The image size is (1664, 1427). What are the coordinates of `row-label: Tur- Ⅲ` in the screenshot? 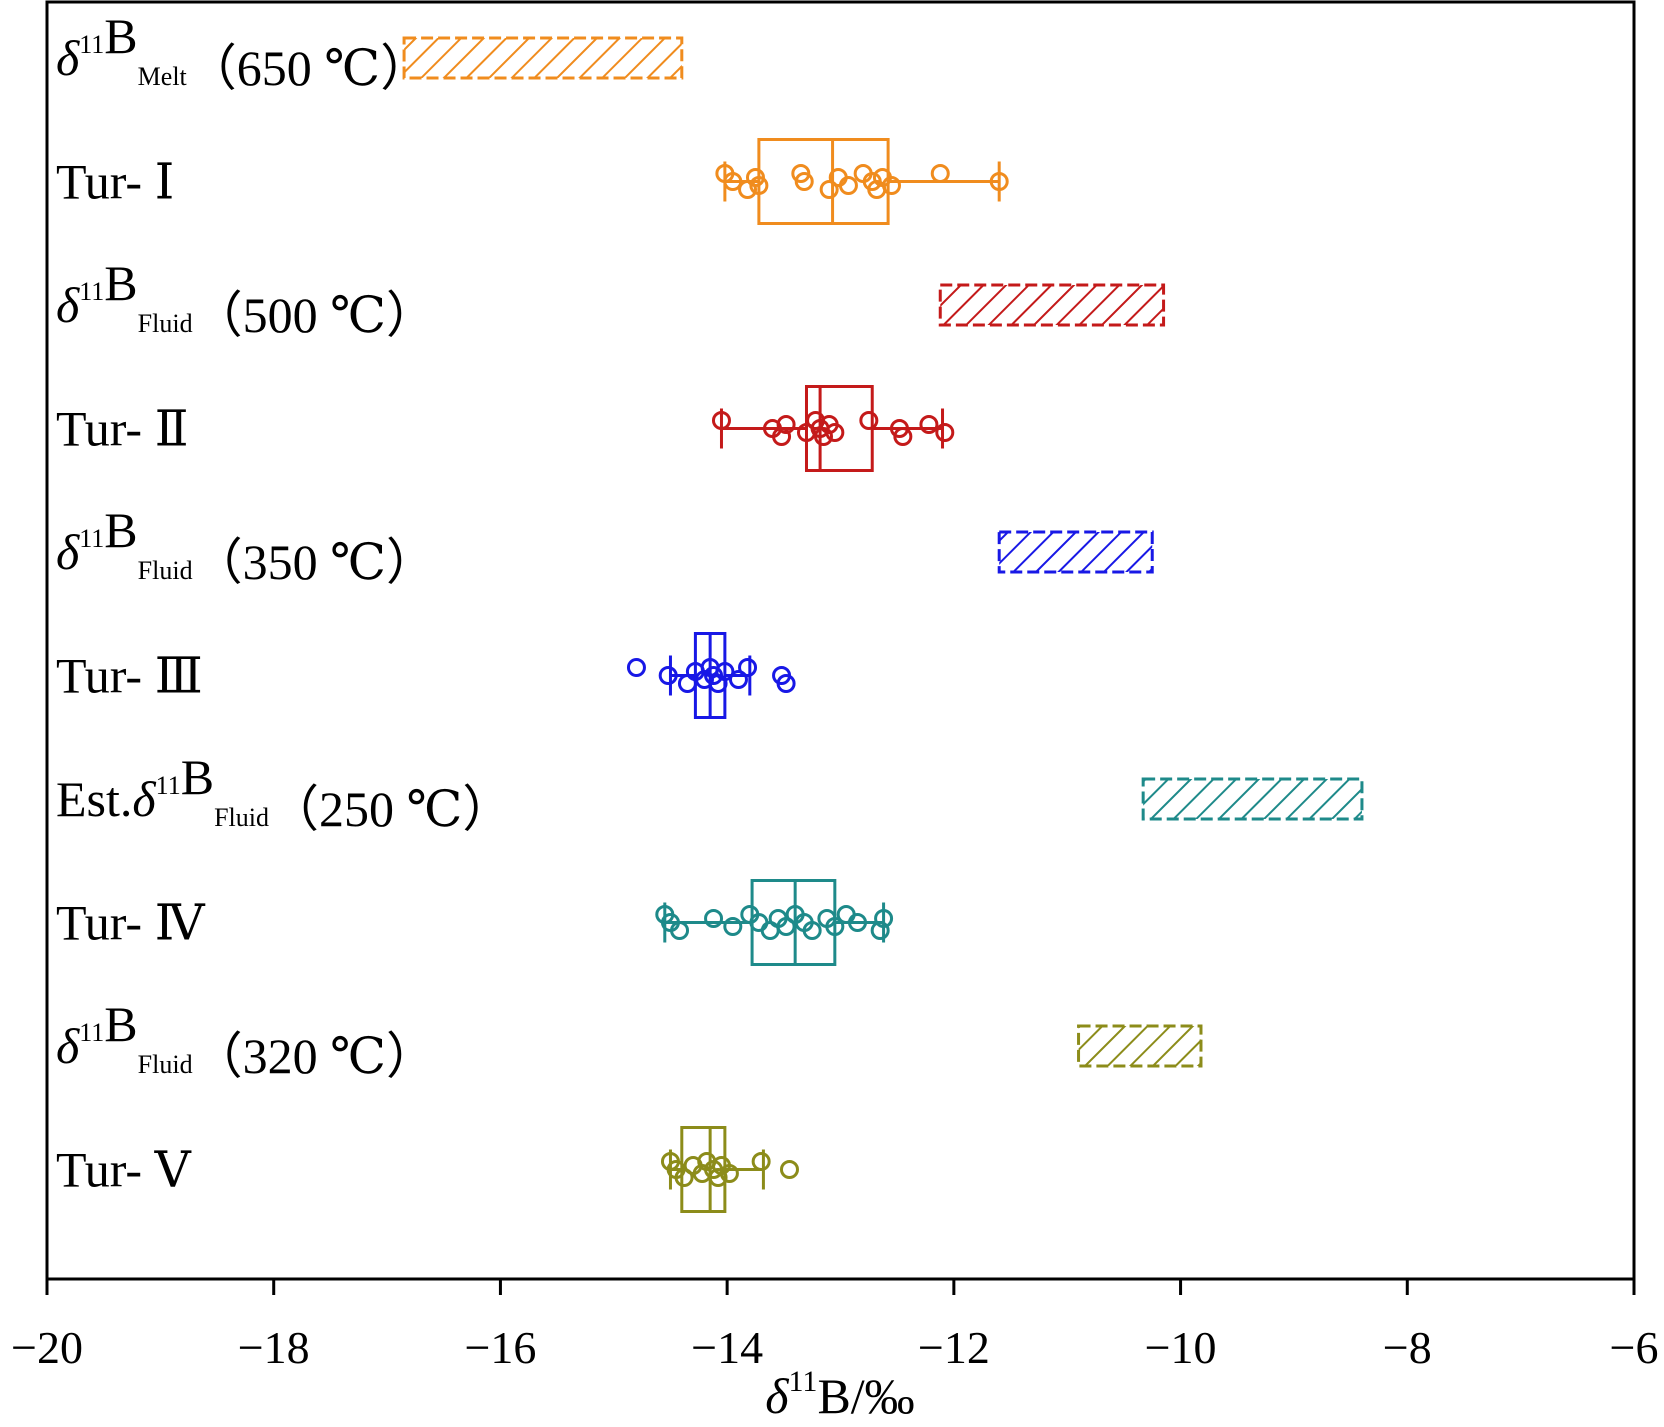 It's located at (129, 676).